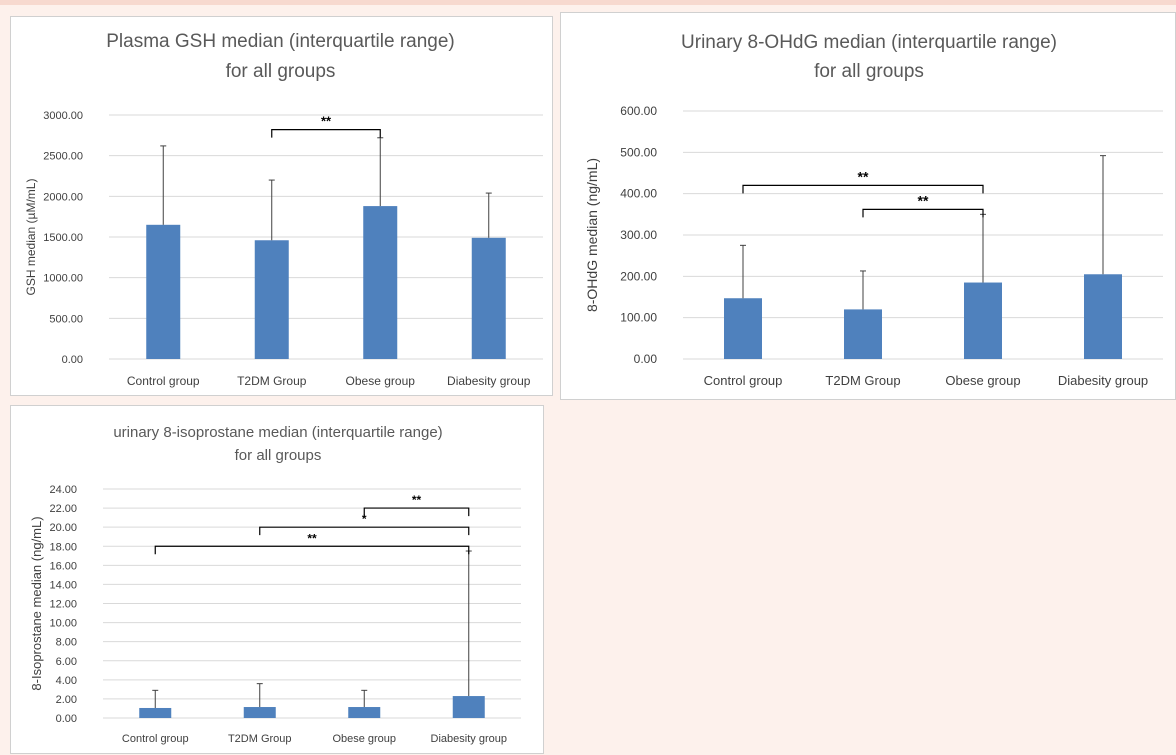  What do you see at coordinates (66, 643) in the screenshot?
I see `y-tick-label: 8.00` at bounding box center [66, 643].